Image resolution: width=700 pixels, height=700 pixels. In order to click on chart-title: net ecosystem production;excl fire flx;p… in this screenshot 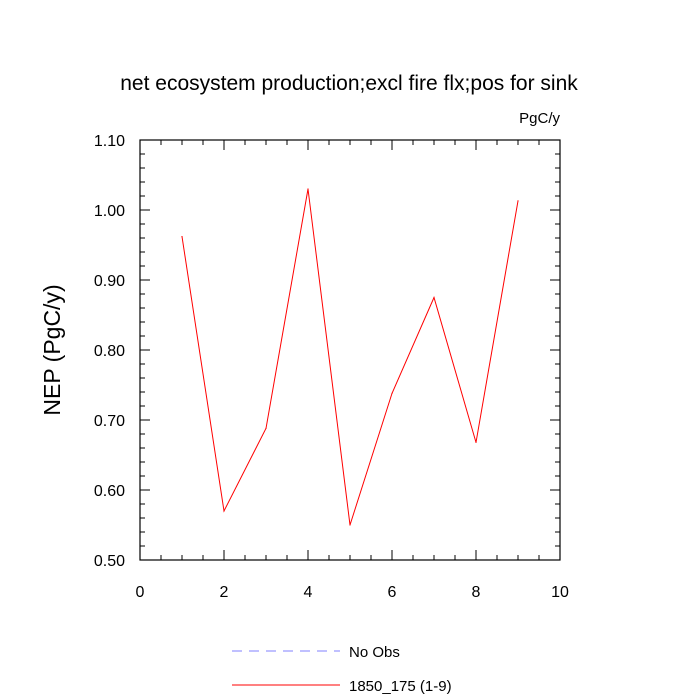, I will do `click(349, 83)`.